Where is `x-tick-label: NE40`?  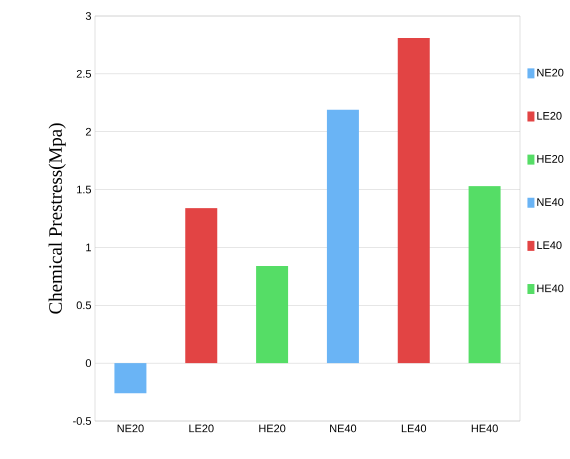 x-tick-label: NE40 is located at coordinates (343, 428).